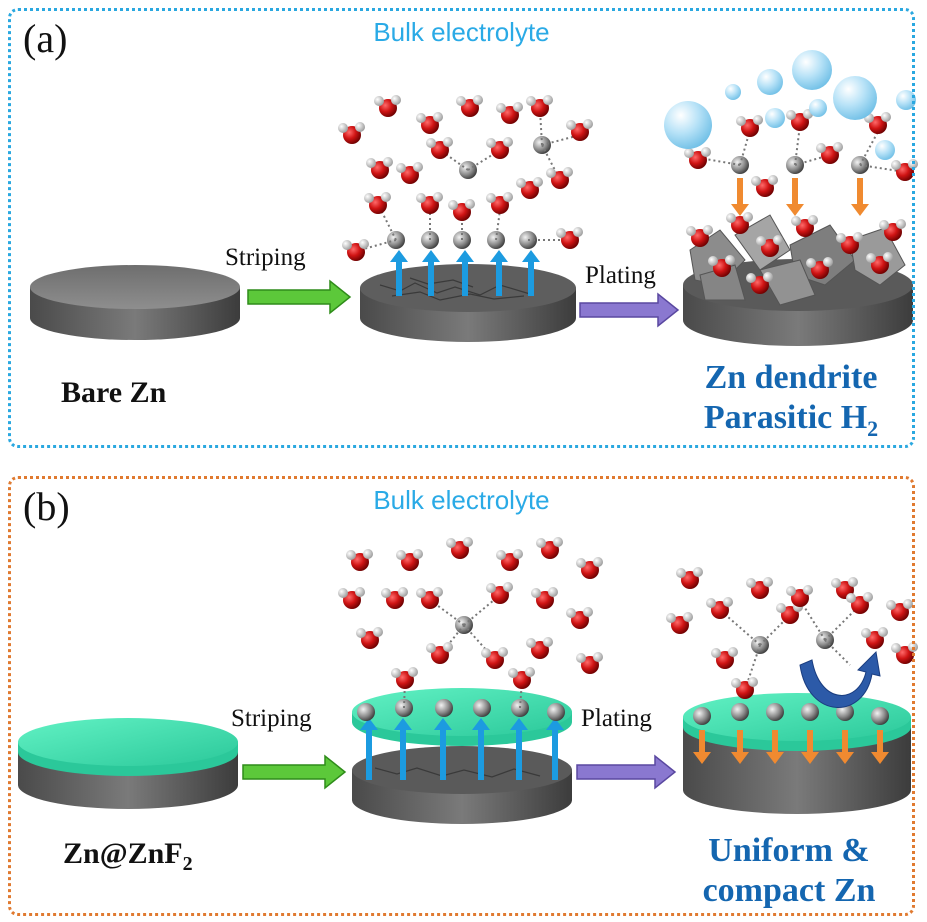 This screenshot has height=922, width=927. I want to click on deposition-arrows-b, so click(791, 747).